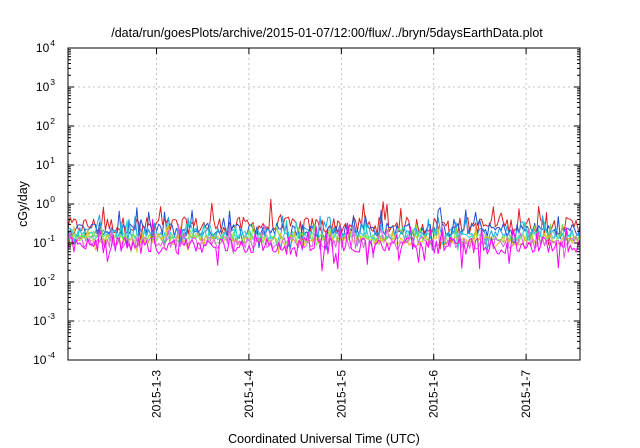 The height and width of the screenshot is (448, 640). I want to click on x-tick-label: 2015-1-6, so click(434, 394).